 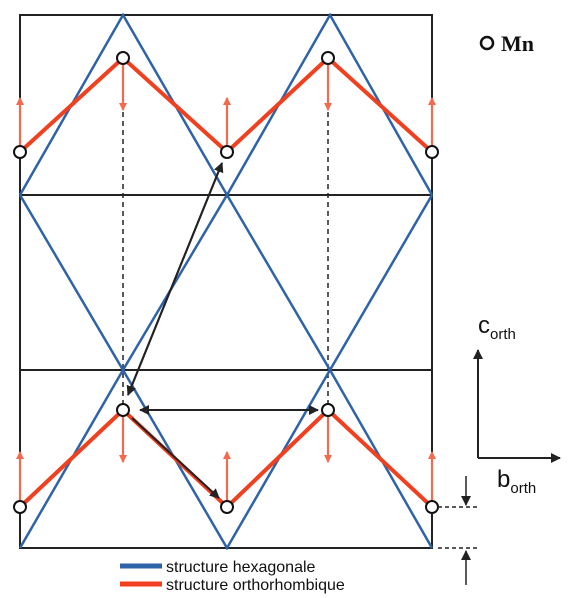 What do you see at coordinates (503, 479) in the screenshot?
I see `b-axis-main: b` at bounding box center [503, 479].